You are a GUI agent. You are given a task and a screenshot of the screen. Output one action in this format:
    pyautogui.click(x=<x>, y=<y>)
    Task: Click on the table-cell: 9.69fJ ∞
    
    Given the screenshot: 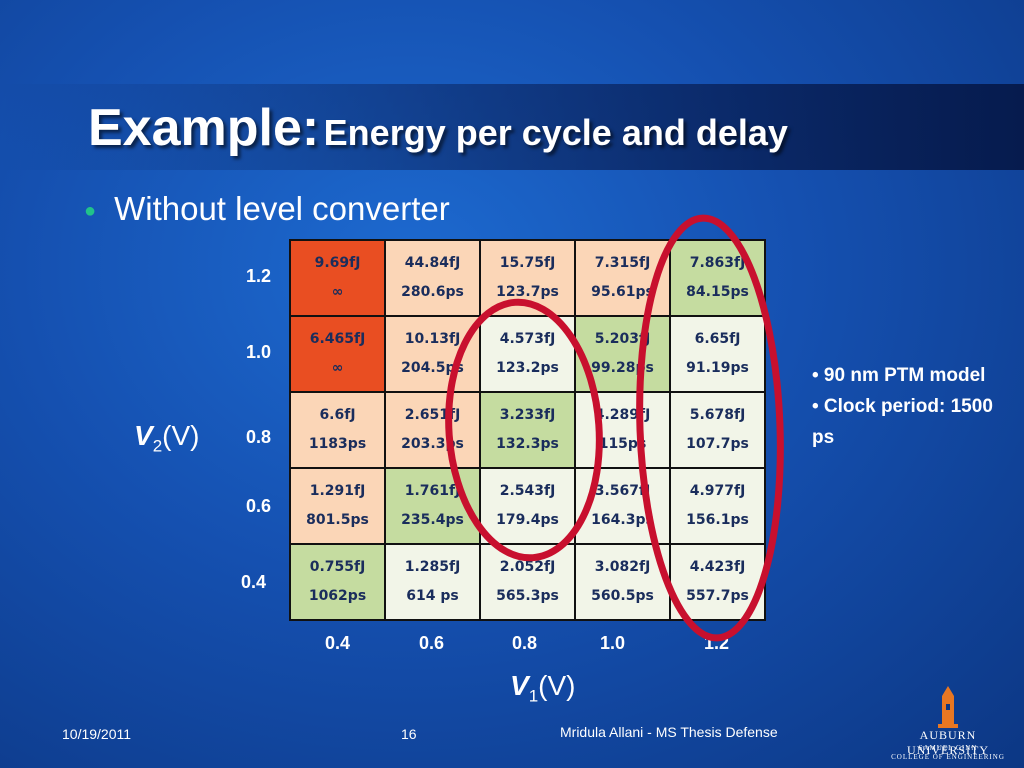 What is the action you would take?
    pyautogui.click(x=337, y=278)
    